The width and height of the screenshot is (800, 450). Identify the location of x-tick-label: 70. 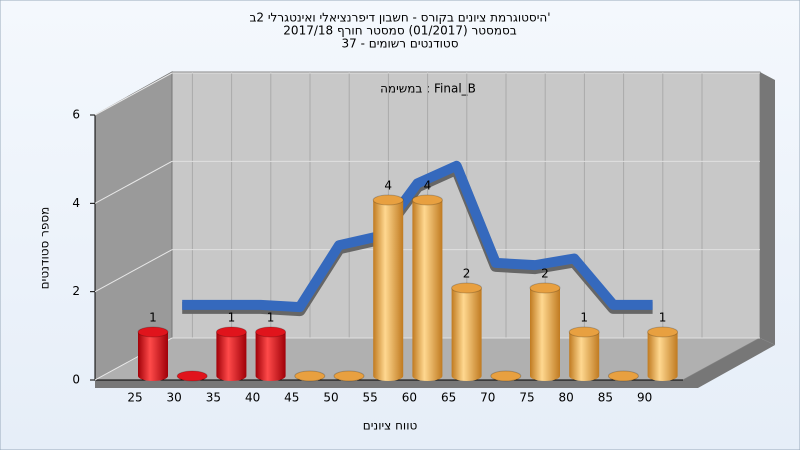
(487, 398).